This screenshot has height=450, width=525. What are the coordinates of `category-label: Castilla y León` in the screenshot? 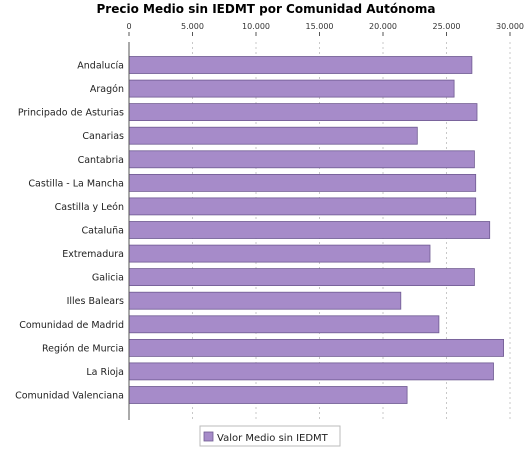 It's located at (89, 207).